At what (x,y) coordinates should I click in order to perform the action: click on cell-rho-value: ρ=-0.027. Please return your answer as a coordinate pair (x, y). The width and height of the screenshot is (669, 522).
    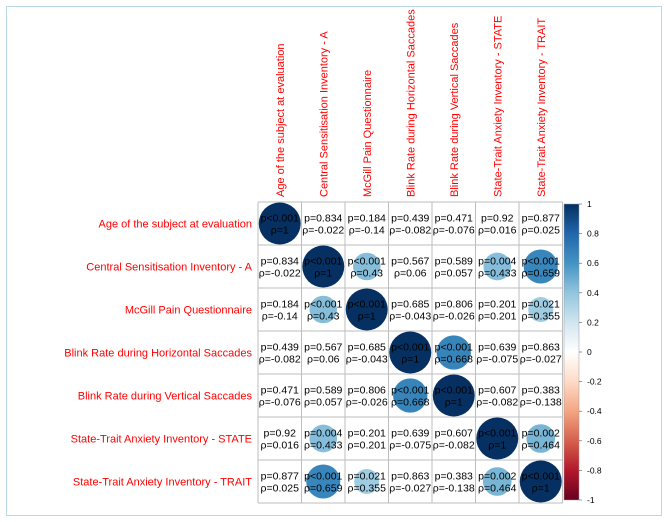
    Looking at the image, I should click on (410, 489).